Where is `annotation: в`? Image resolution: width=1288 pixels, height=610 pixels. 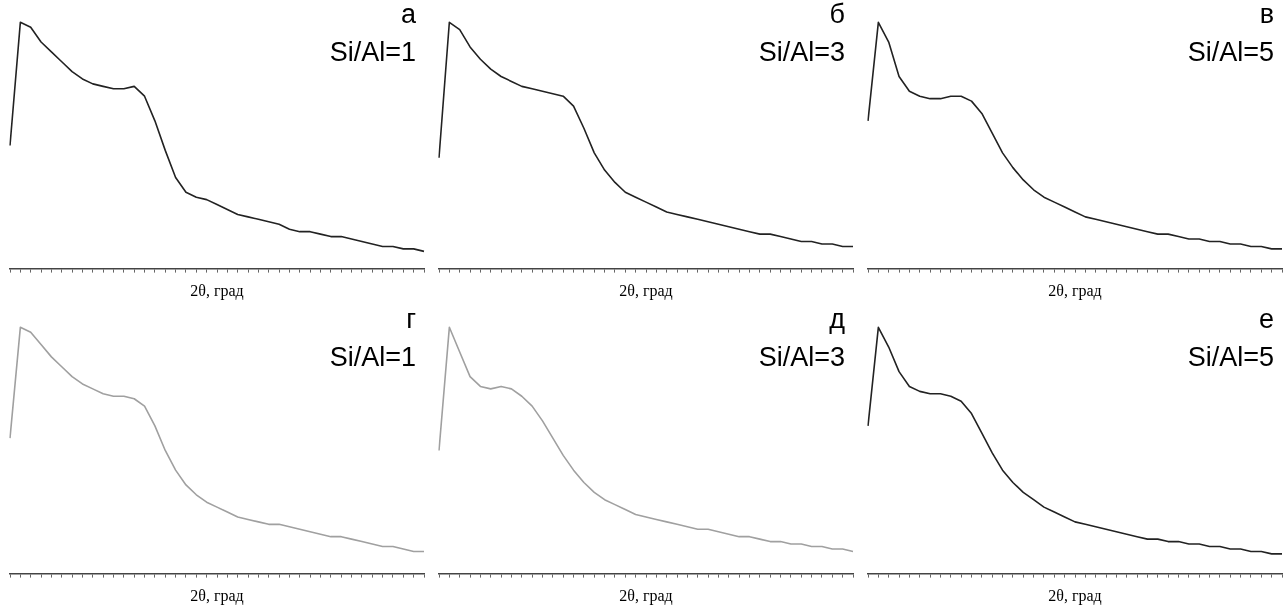 annotation: в is located at coordinates (1266, 14).